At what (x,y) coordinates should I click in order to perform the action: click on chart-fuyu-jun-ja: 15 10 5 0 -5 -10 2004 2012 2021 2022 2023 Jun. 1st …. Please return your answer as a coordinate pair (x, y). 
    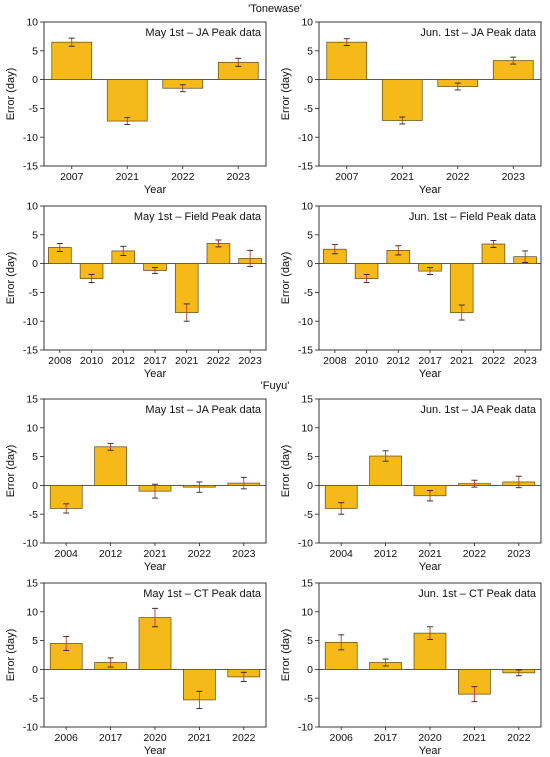
    Looking at the image, I should click on (412, 483).